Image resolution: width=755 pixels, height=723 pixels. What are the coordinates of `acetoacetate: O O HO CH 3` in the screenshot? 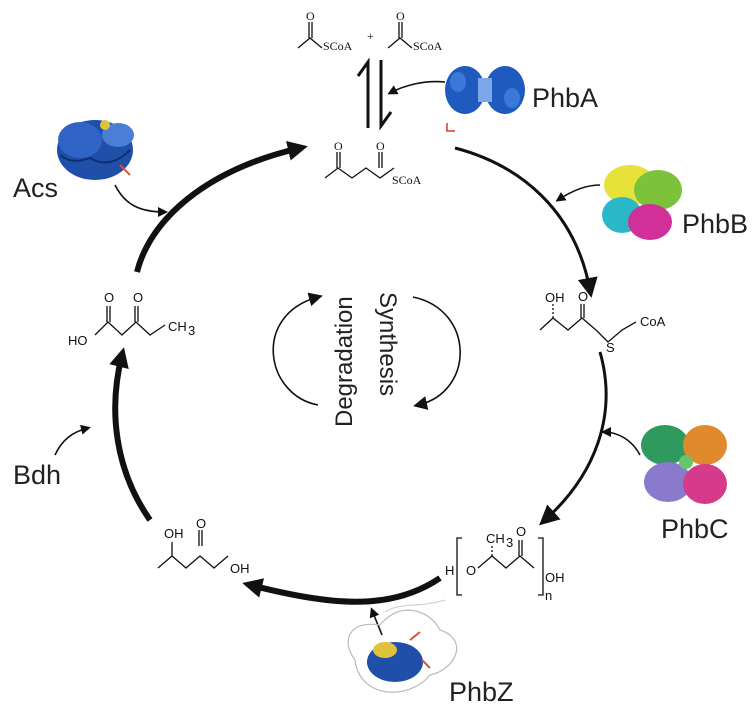 It's located at (131, 319).